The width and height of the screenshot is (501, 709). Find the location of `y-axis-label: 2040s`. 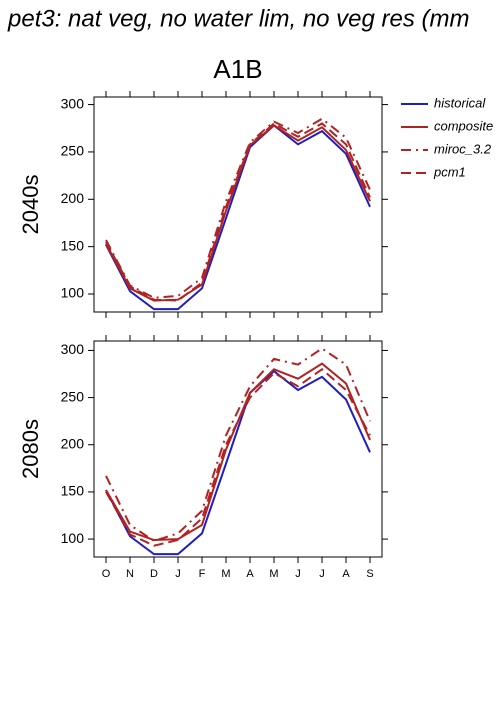

y-axis-label: 2040s is located at coordinates (30, 205).